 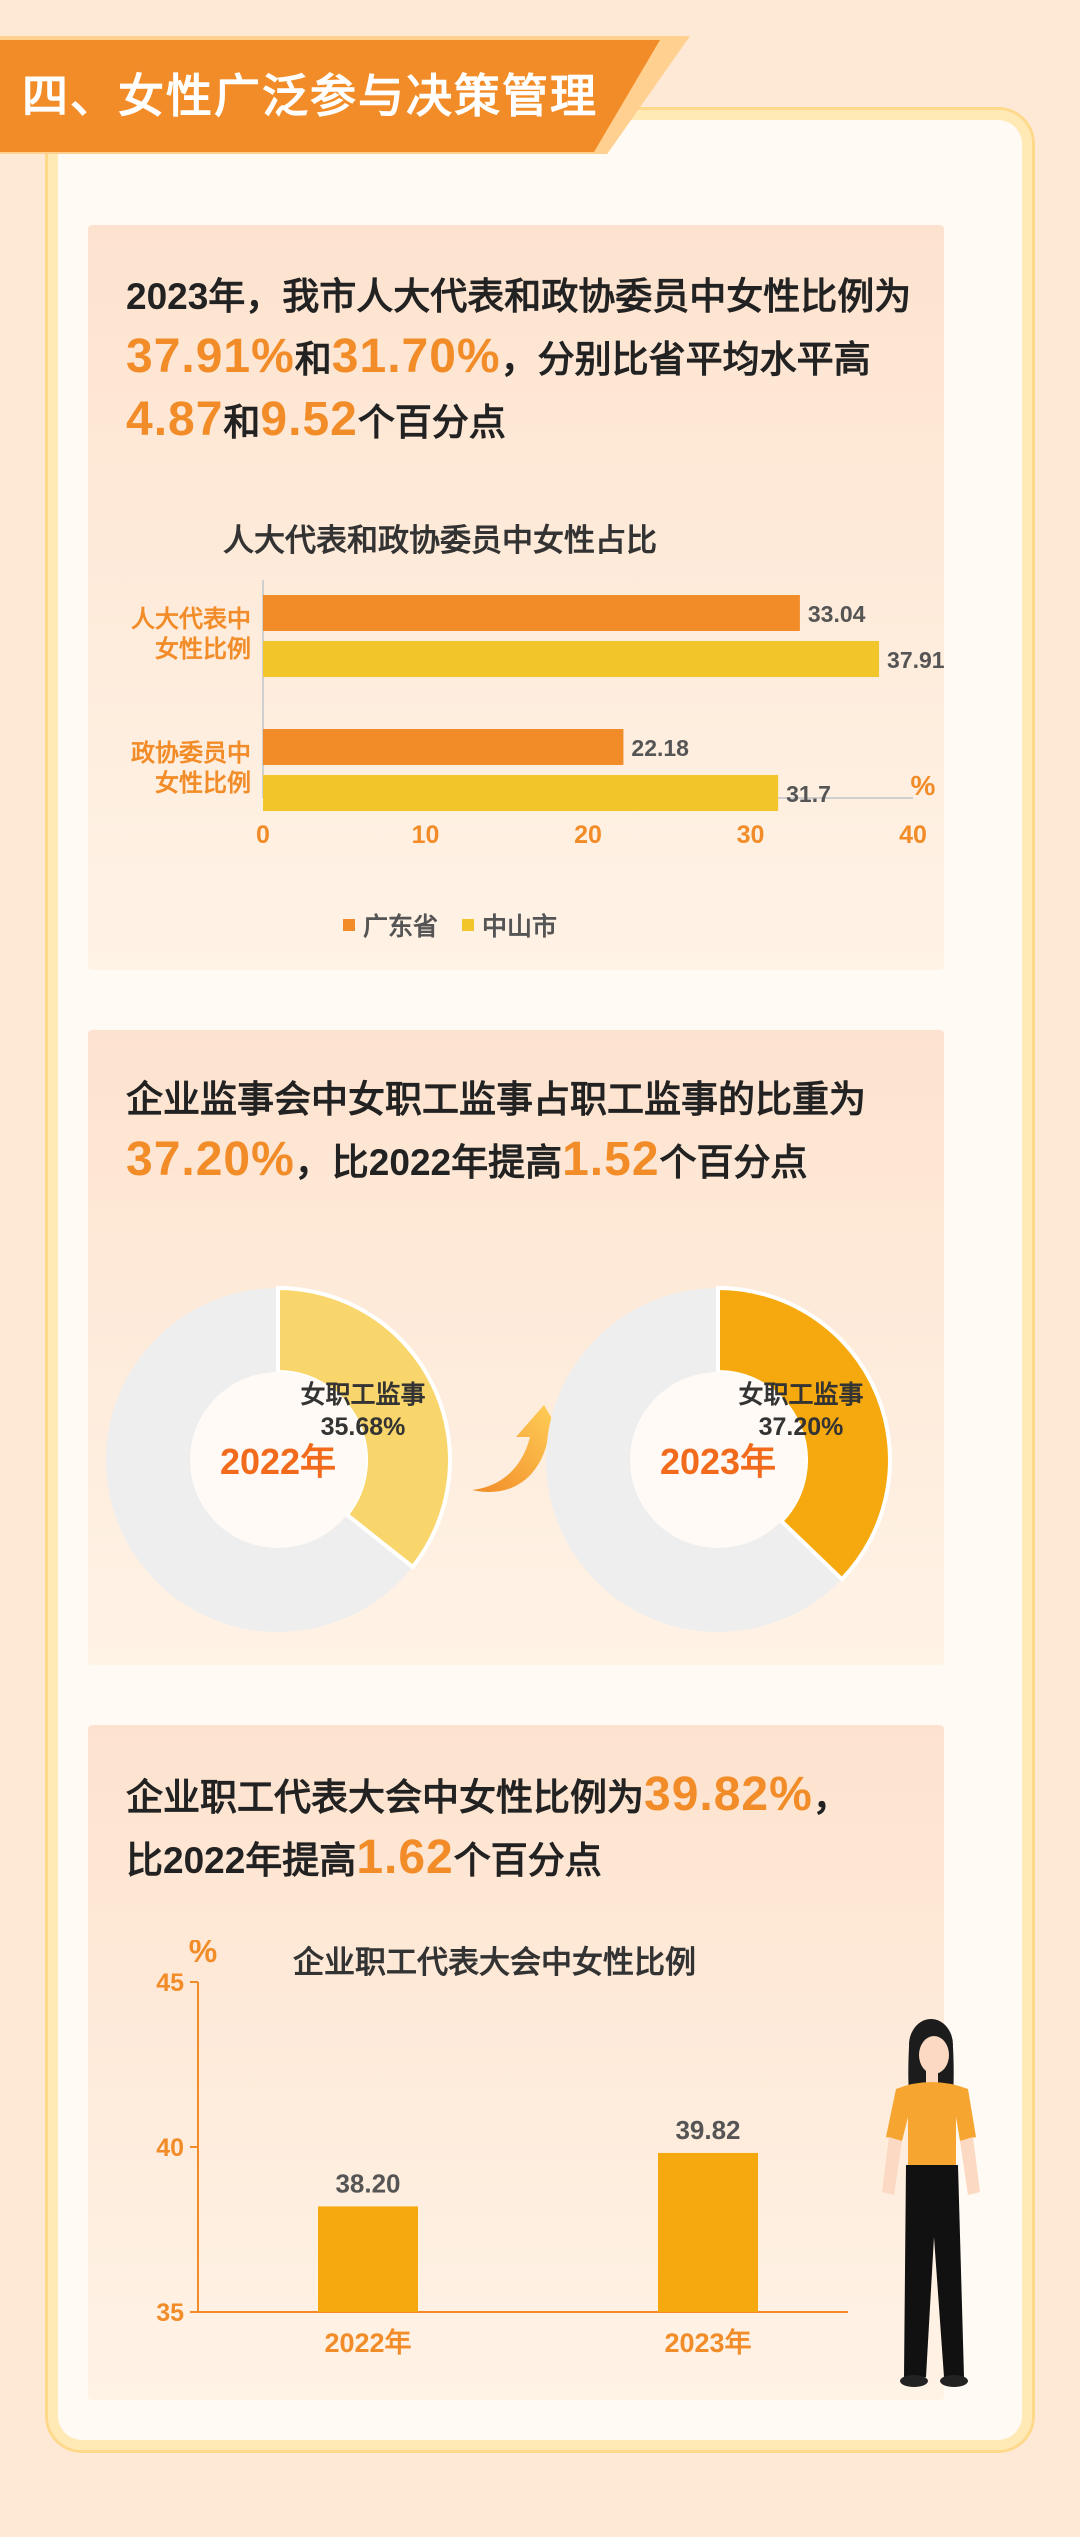 I want to click on p3-text-b: ，, so click(x=831, y=1797).